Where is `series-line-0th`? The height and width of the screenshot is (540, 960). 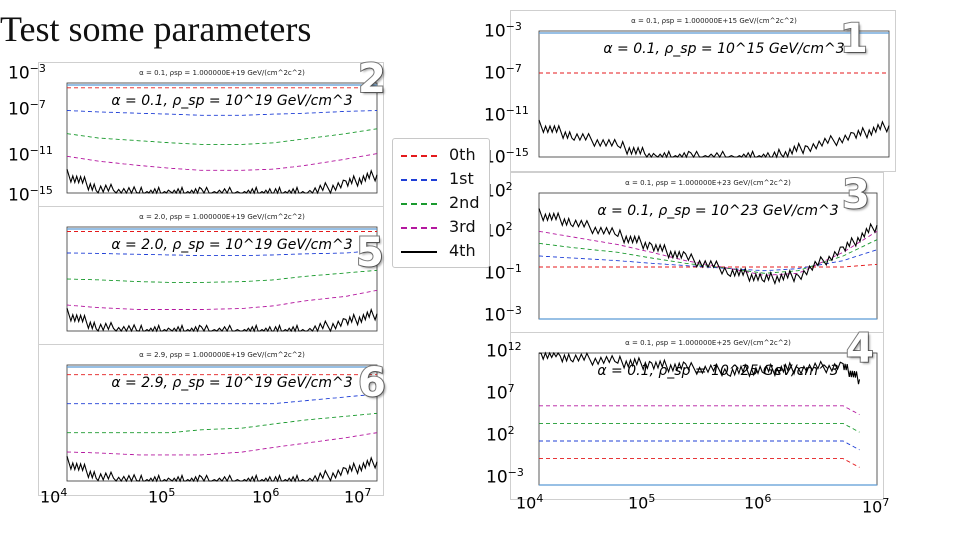
series-line-0th is located at coordinates (699, 463).